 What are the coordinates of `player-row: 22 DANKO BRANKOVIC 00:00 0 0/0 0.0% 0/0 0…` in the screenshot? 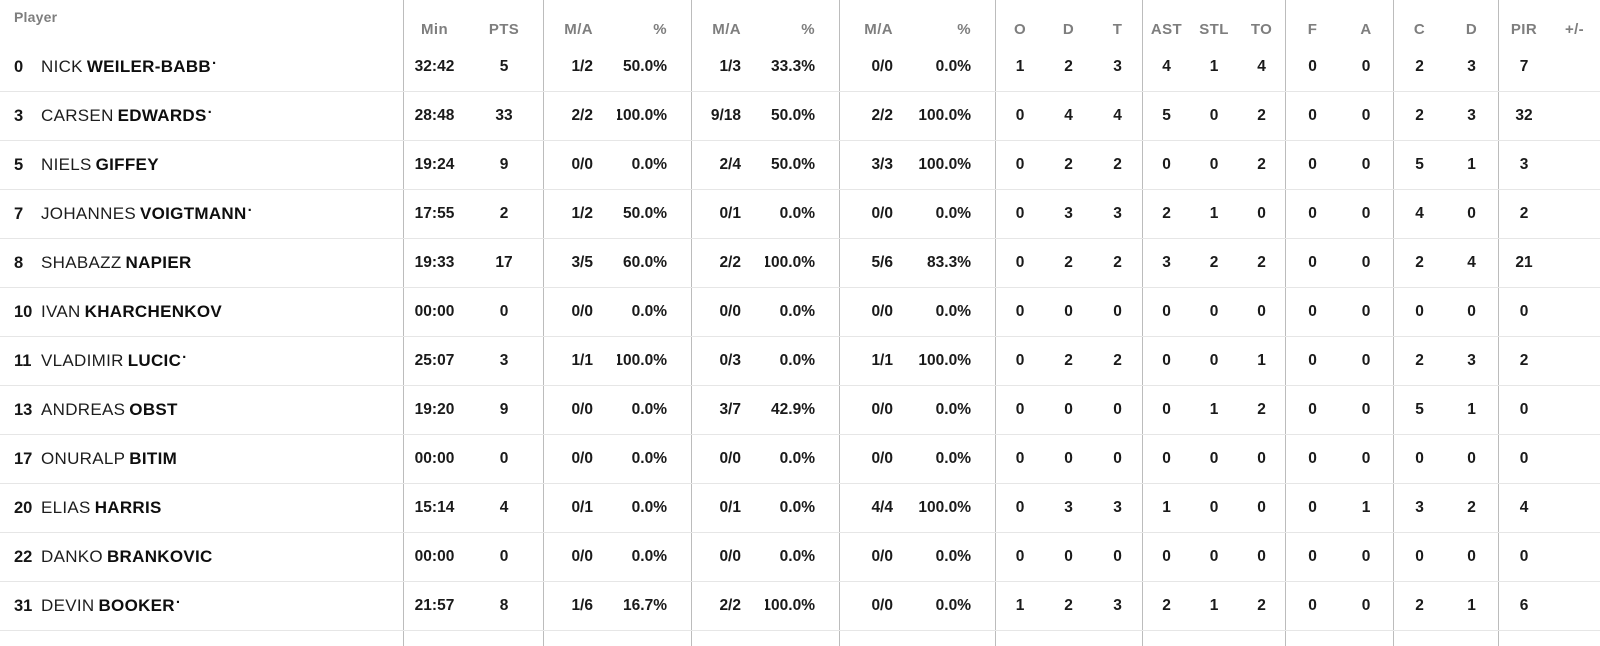 It's located at (800, 557).